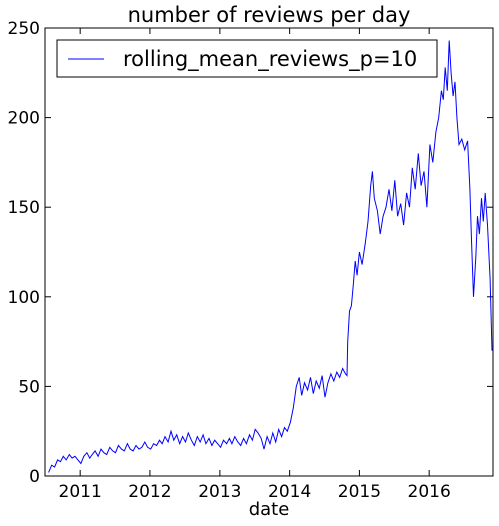 This screenshot has height=526, width=499. Describe the element at coordinates (24, 29) in the screenshot. I see `y-tick-label: 250` at that location.